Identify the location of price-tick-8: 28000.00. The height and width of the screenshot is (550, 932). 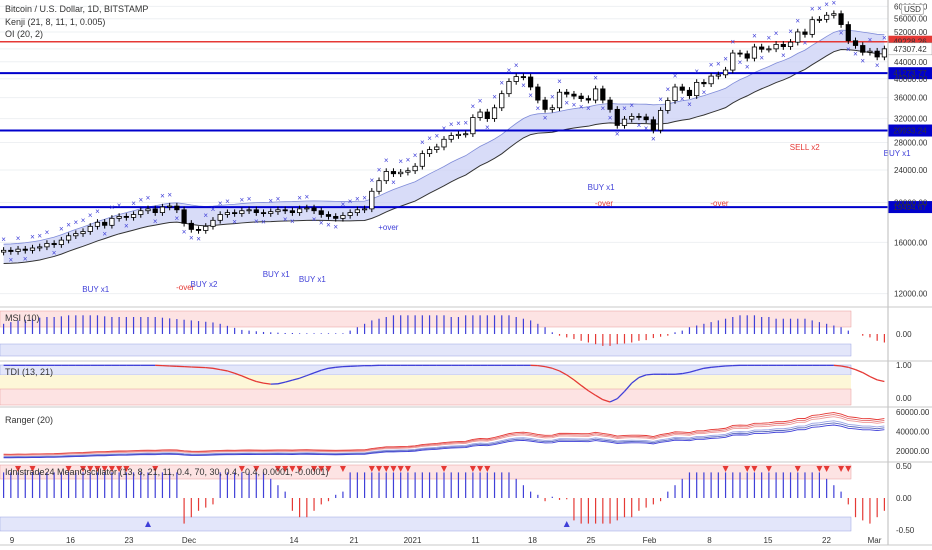
(911, 142).